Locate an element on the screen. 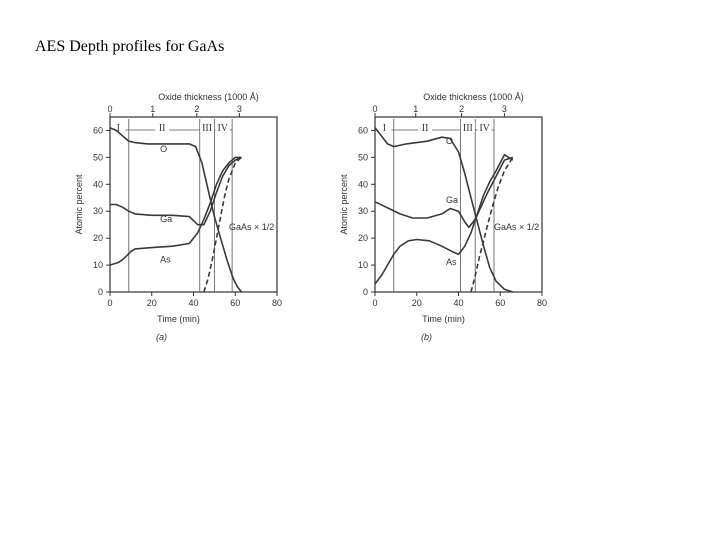  page-title: AES Depth profiles for GaAs is located at coordinates (130, 46).